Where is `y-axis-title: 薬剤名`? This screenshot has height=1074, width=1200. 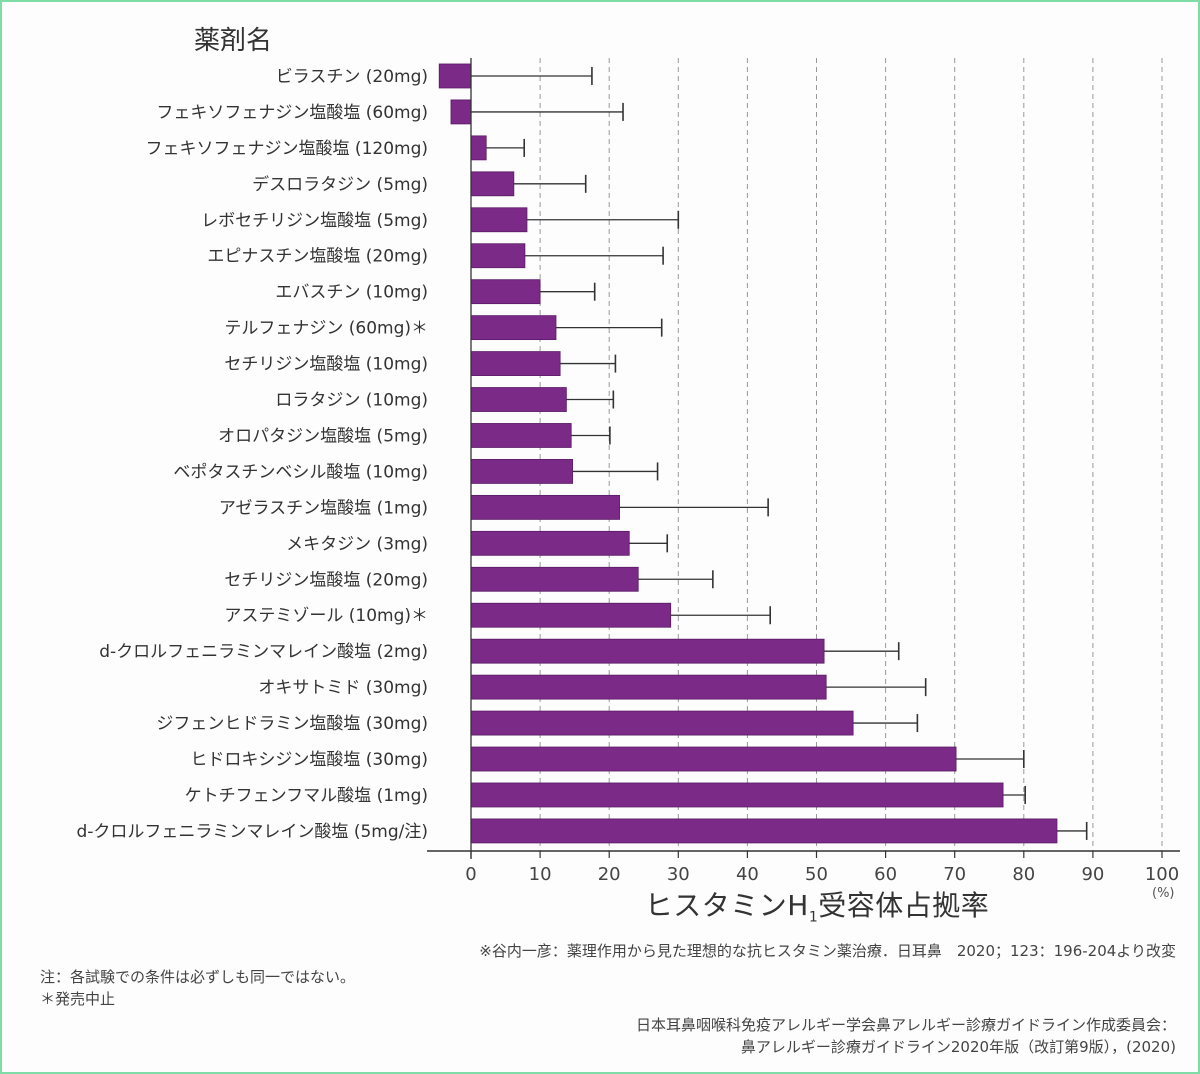 y-axis-title: 薬剤名 is located at coordinates (233, 41).